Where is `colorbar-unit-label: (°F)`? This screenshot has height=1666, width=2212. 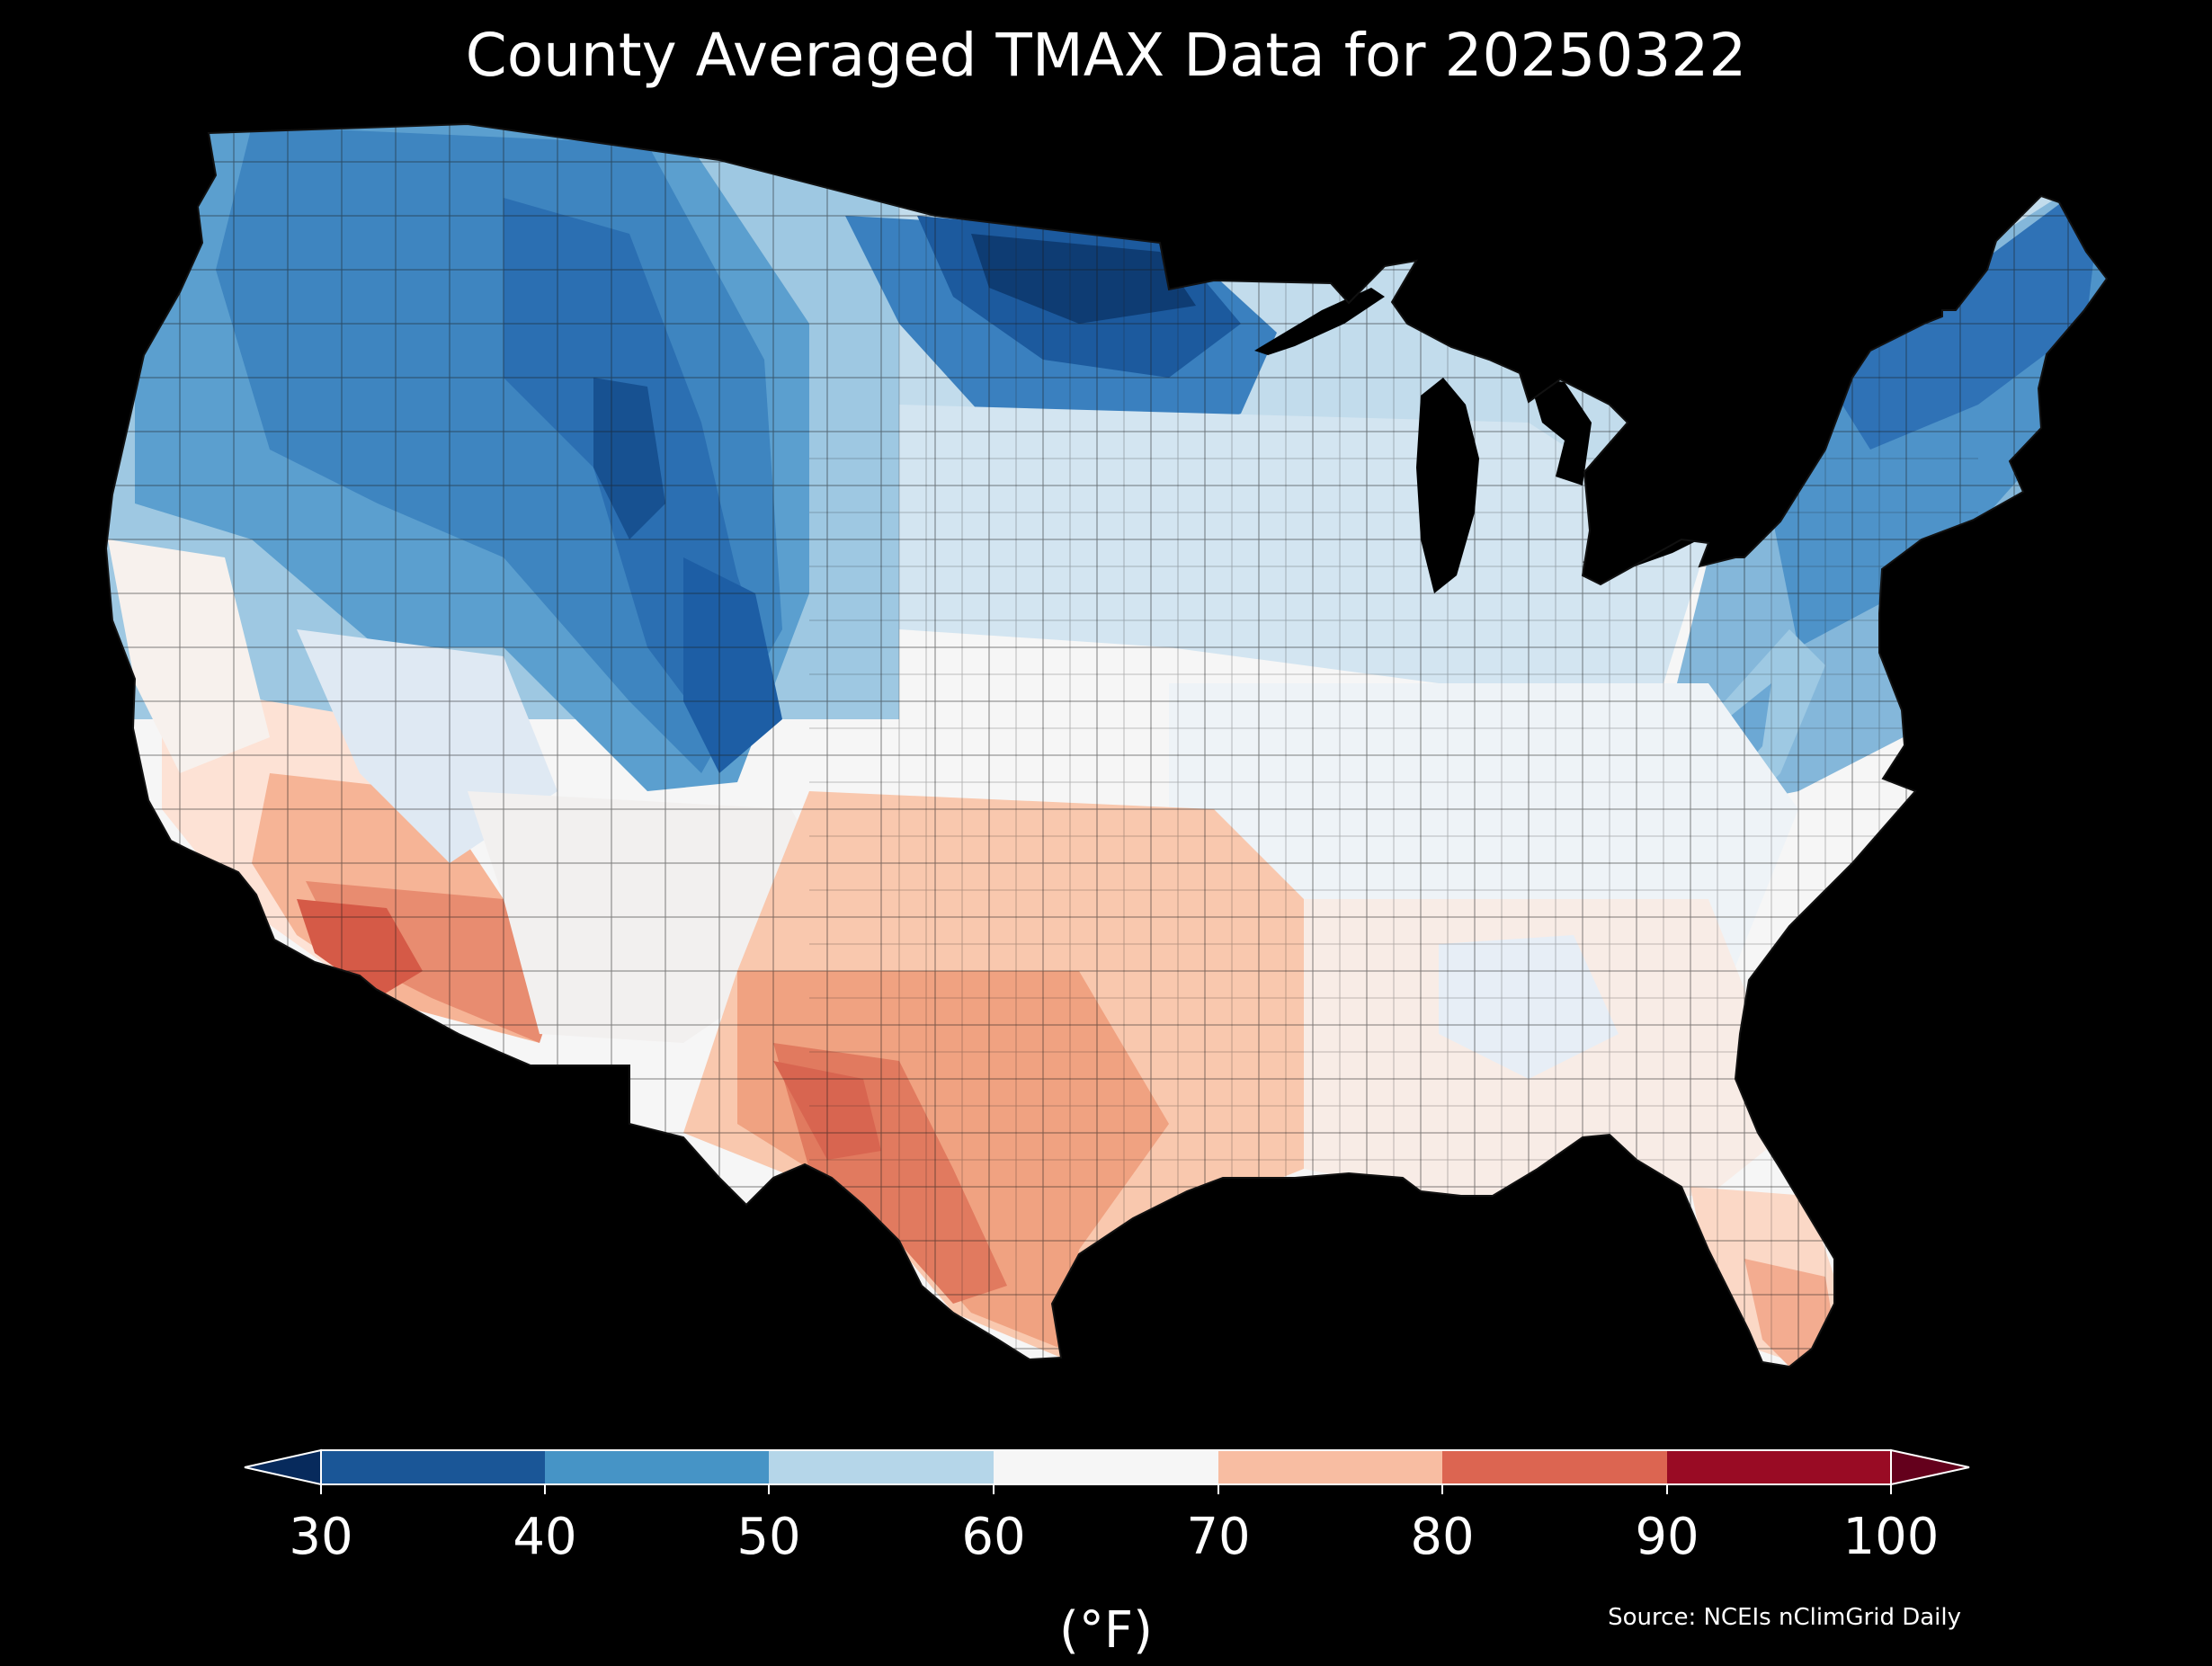 colorbar-unit-label: (°F) is located at coordinates (1106, 1631).